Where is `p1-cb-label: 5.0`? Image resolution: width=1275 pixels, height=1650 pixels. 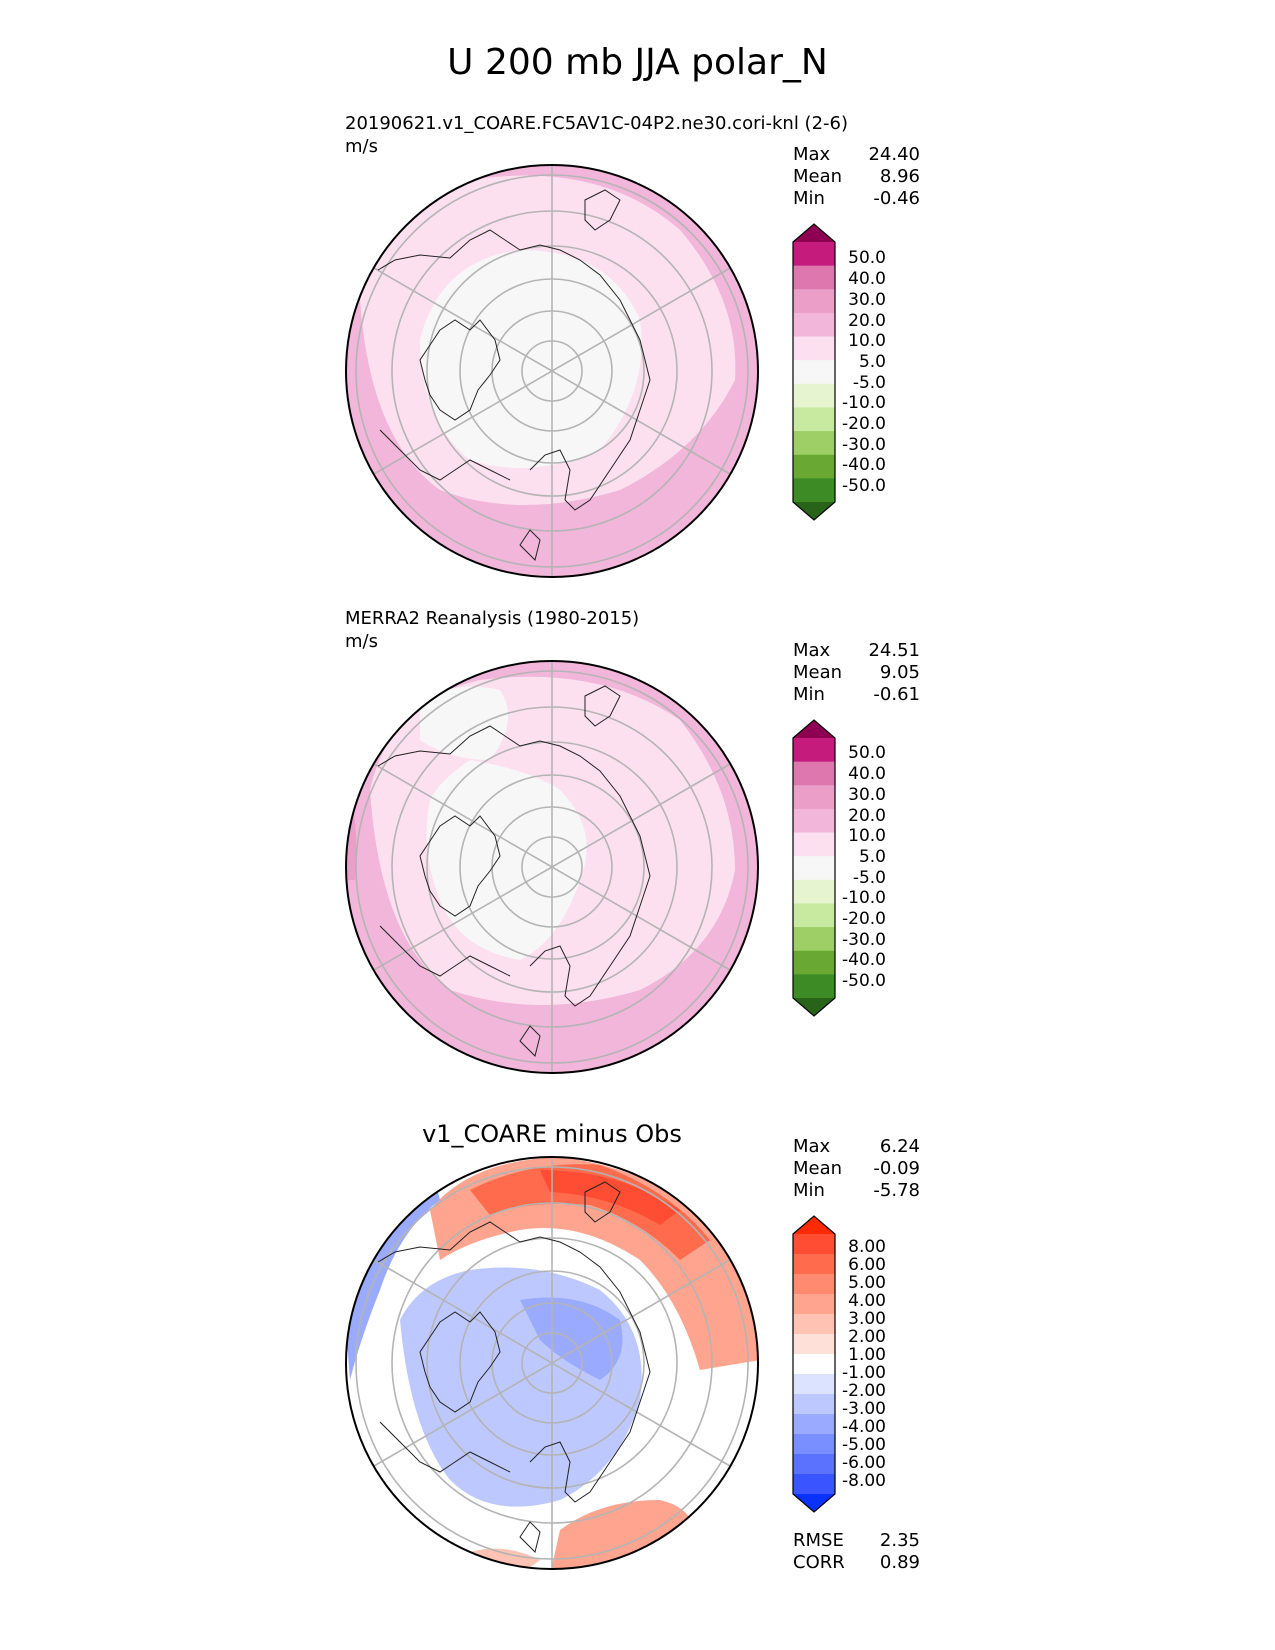
p1-cb-label: 5.0 is located at coordinates (872, 362).